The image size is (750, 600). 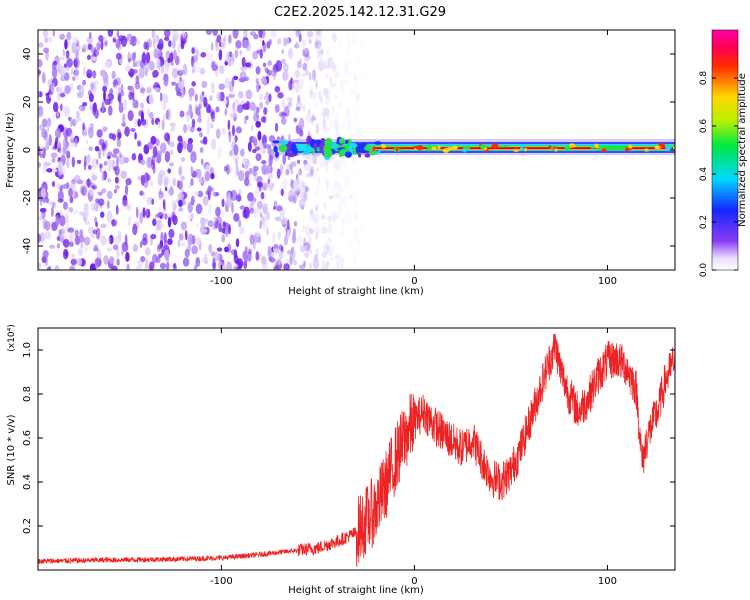 I want to click on x-tick-label: 100, so click(x=607, y=281).